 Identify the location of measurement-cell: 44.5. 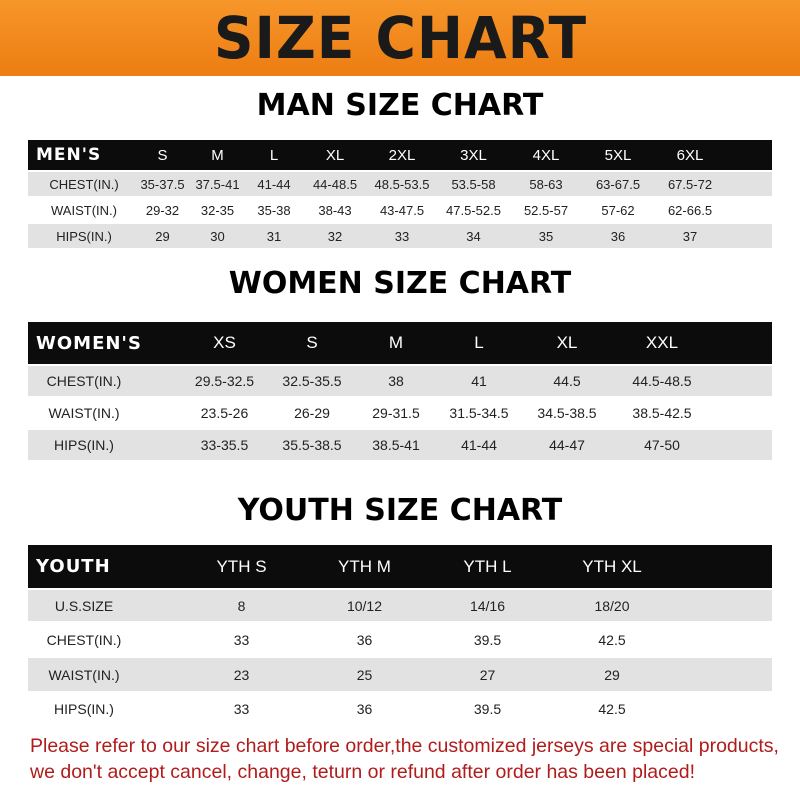
(567, 381).